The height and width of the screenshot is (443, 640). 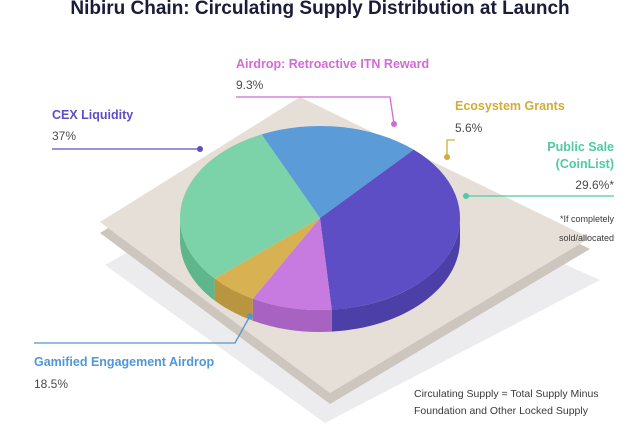 I want to click on slice-value-gamified-airdrop: 18.5%, so click(x=51, y=384).